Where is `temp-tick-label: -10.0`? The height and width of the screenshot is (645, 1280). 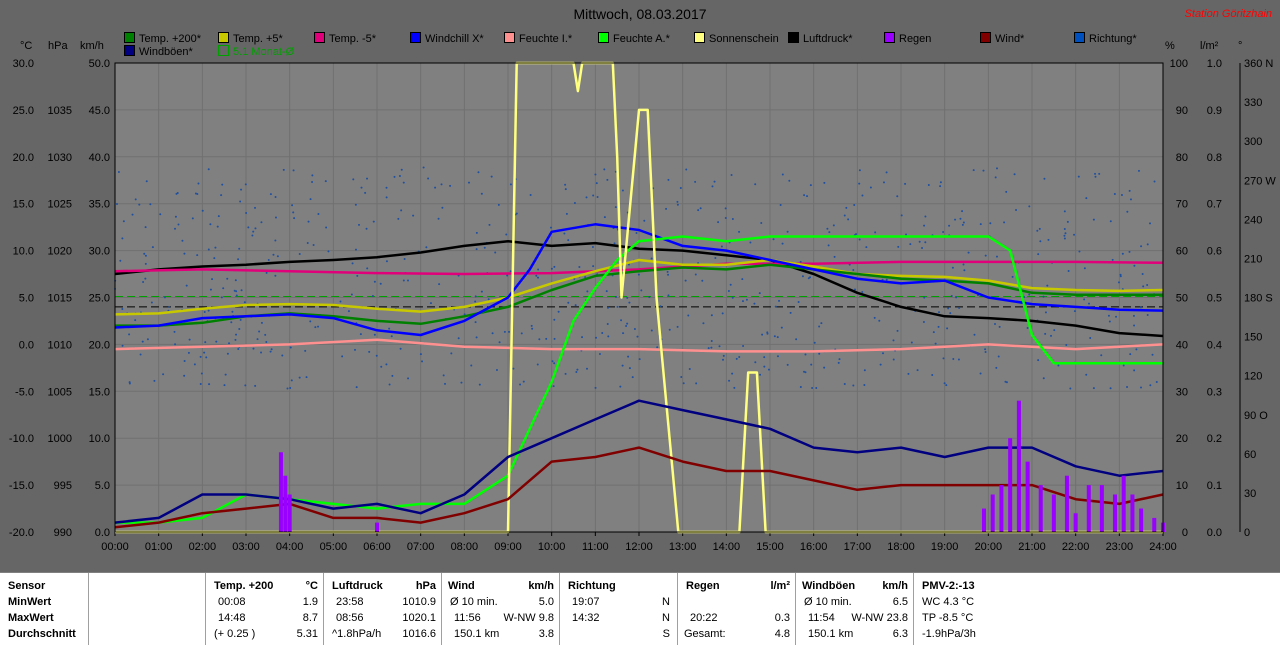
temp-tick-label: -10.0 is located at coordinates (21, 439).